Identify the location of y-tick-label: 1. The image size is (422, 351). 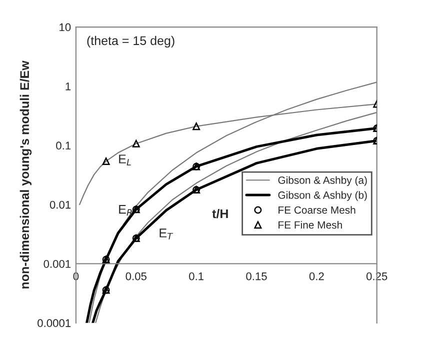
(68, 86).